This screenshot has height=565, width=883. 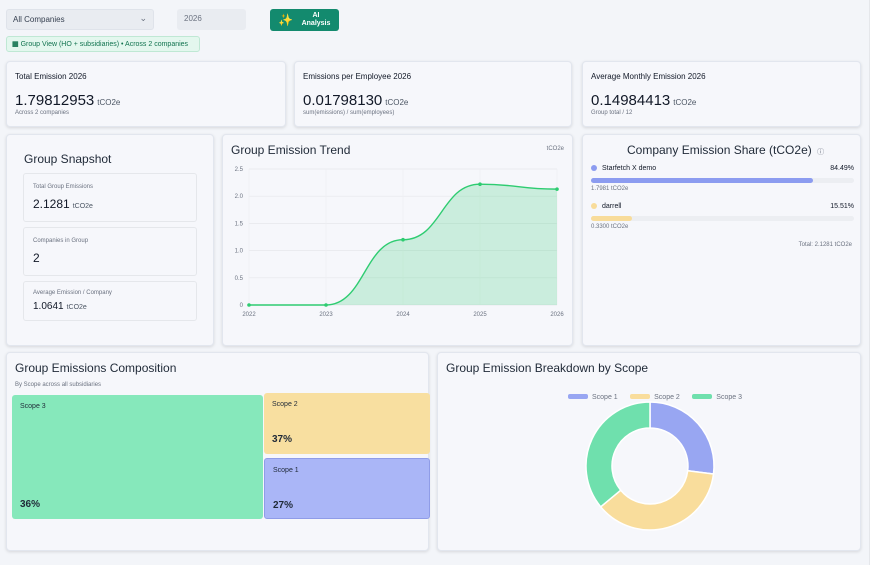 I want to click on scope-donut-chart, so click(x=650, y=466).